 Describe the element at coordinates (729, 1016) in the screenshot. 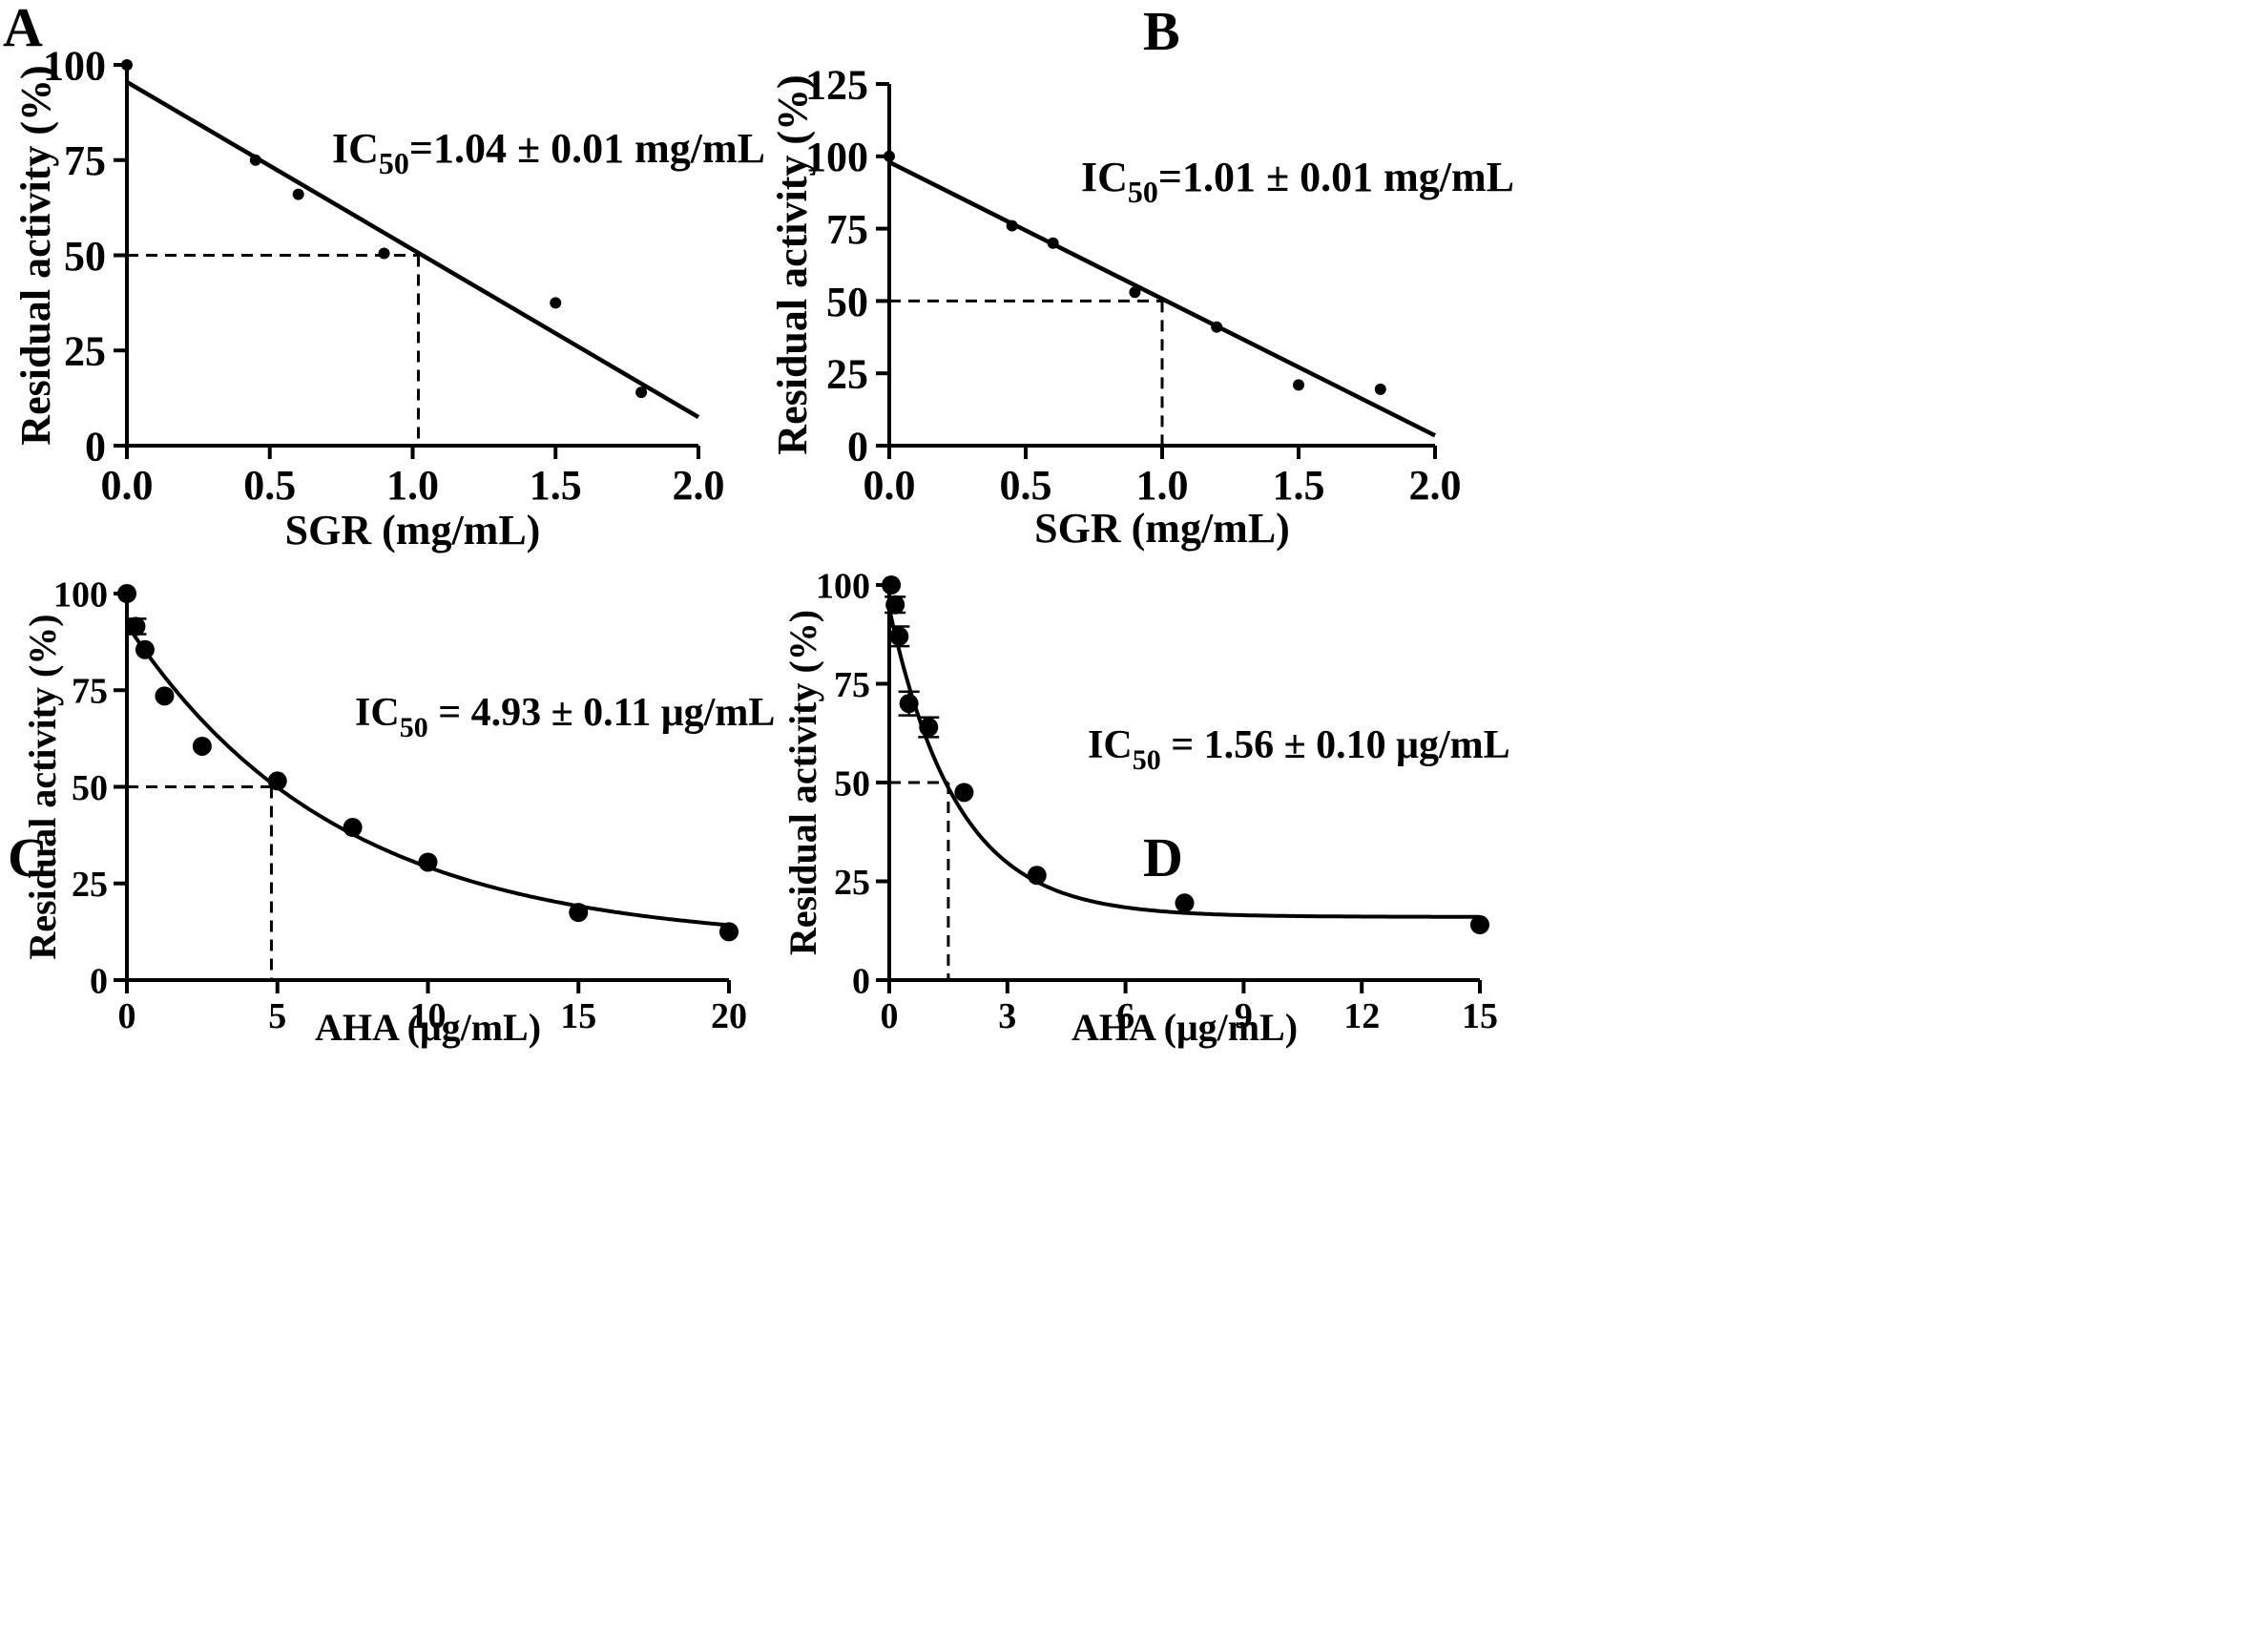

I see `x-tick-label: 20` at that location.